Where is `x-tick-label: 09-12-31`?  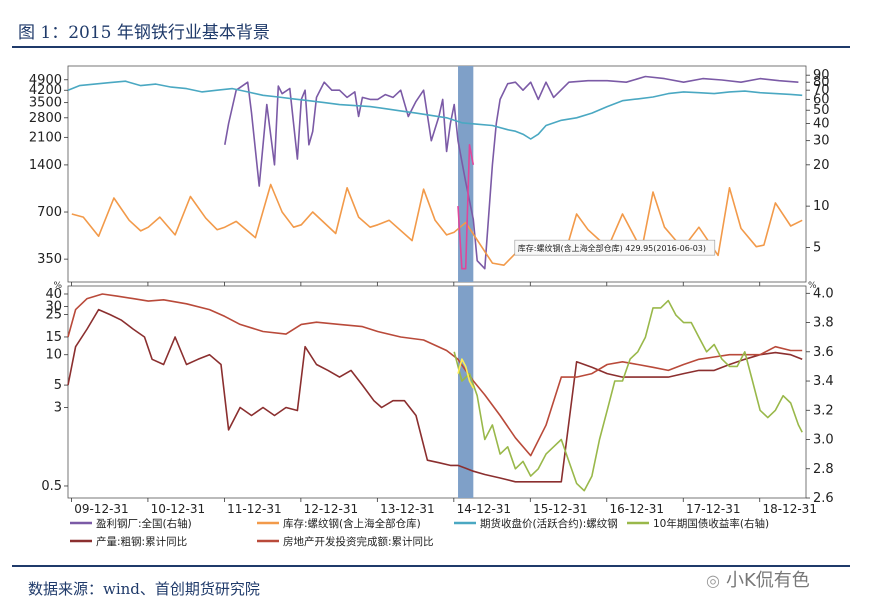
x-tick-label: 09-12-31 is located at coordinates (101, 509).